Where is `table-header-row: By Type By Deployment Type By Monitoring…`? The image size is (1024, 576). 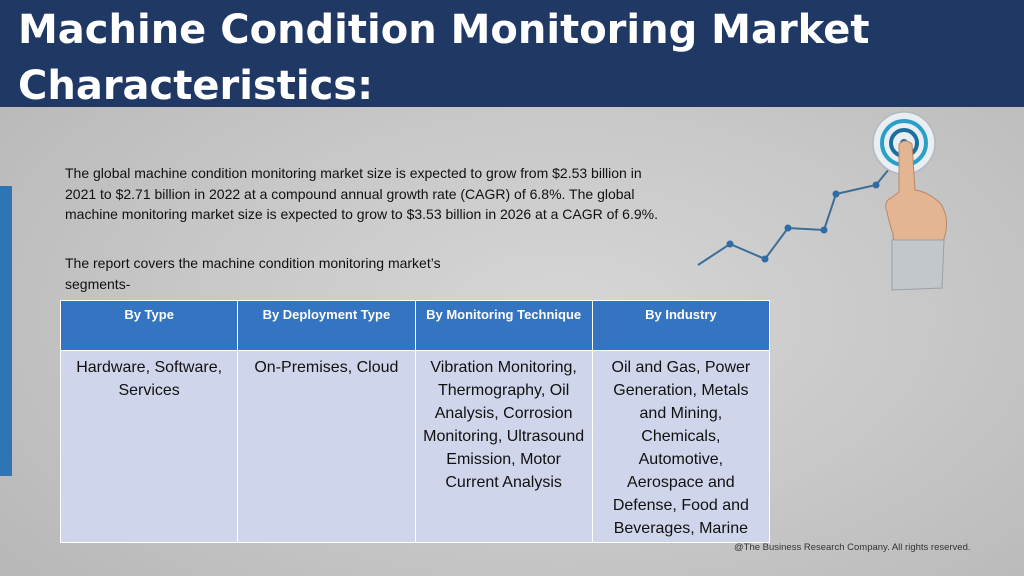
table-header-row: By Type By Deployment Type By Monitoring… is located at coordinates (415, 325).